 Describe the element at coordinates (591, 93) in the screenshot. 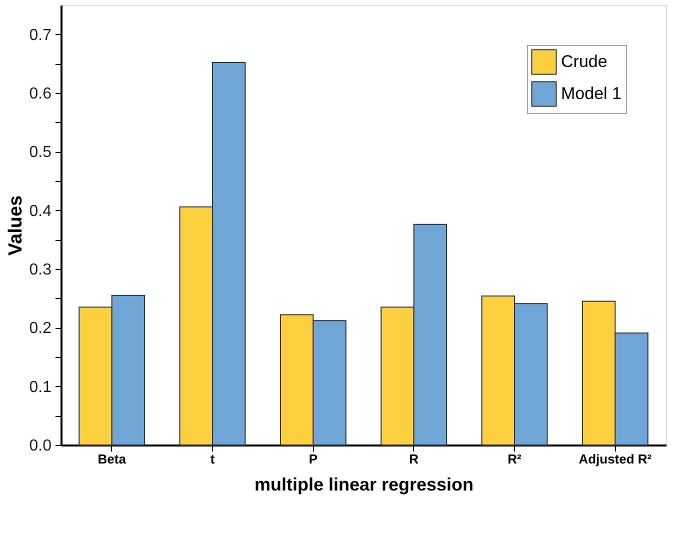

I see `legend-label: Model 1` at that location.